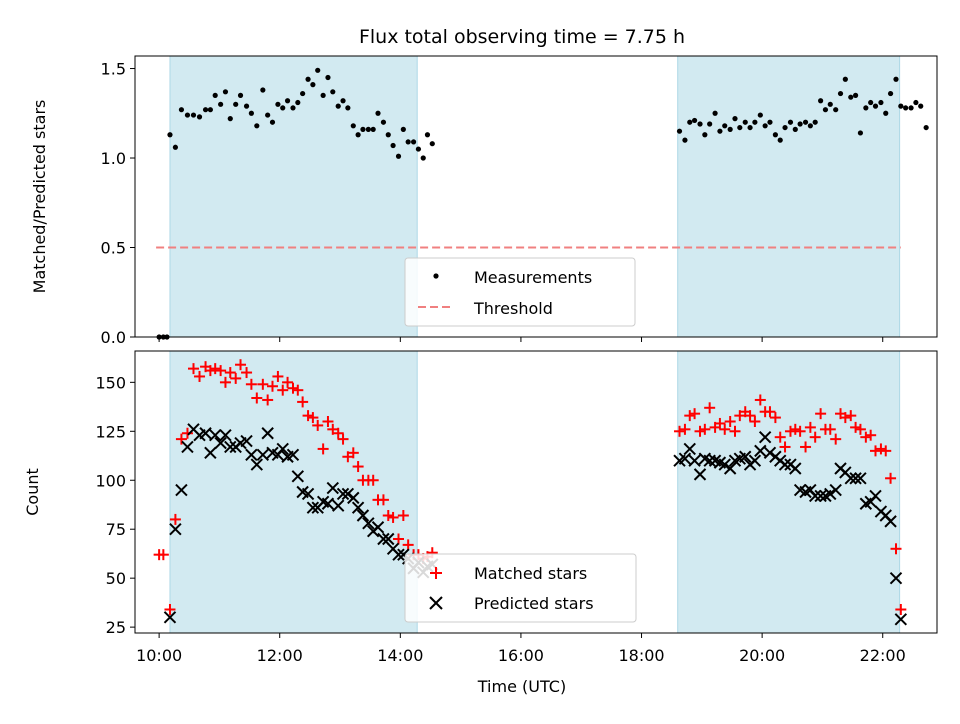  I want to click on count-series1-point-30-b, so click(328, 503).